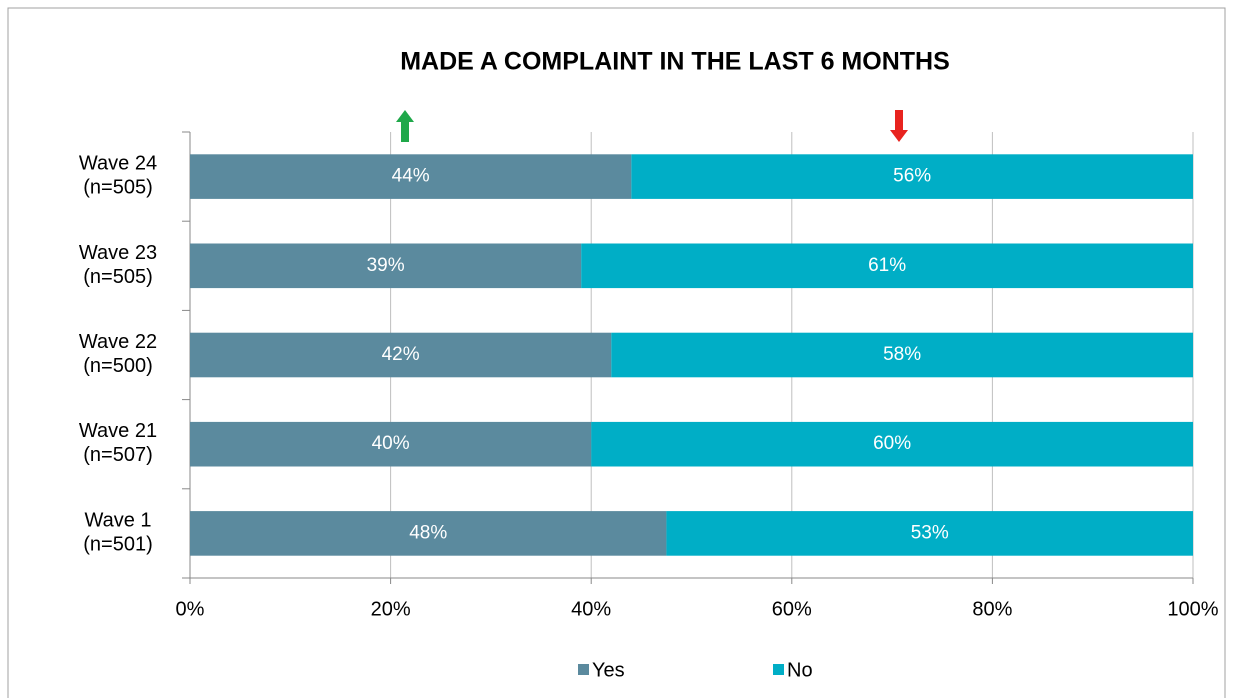  What do you see at coordinates (591, 609) in the screenshot?
I see `x-tick-label: 40%` at bounding box center [591, 609].